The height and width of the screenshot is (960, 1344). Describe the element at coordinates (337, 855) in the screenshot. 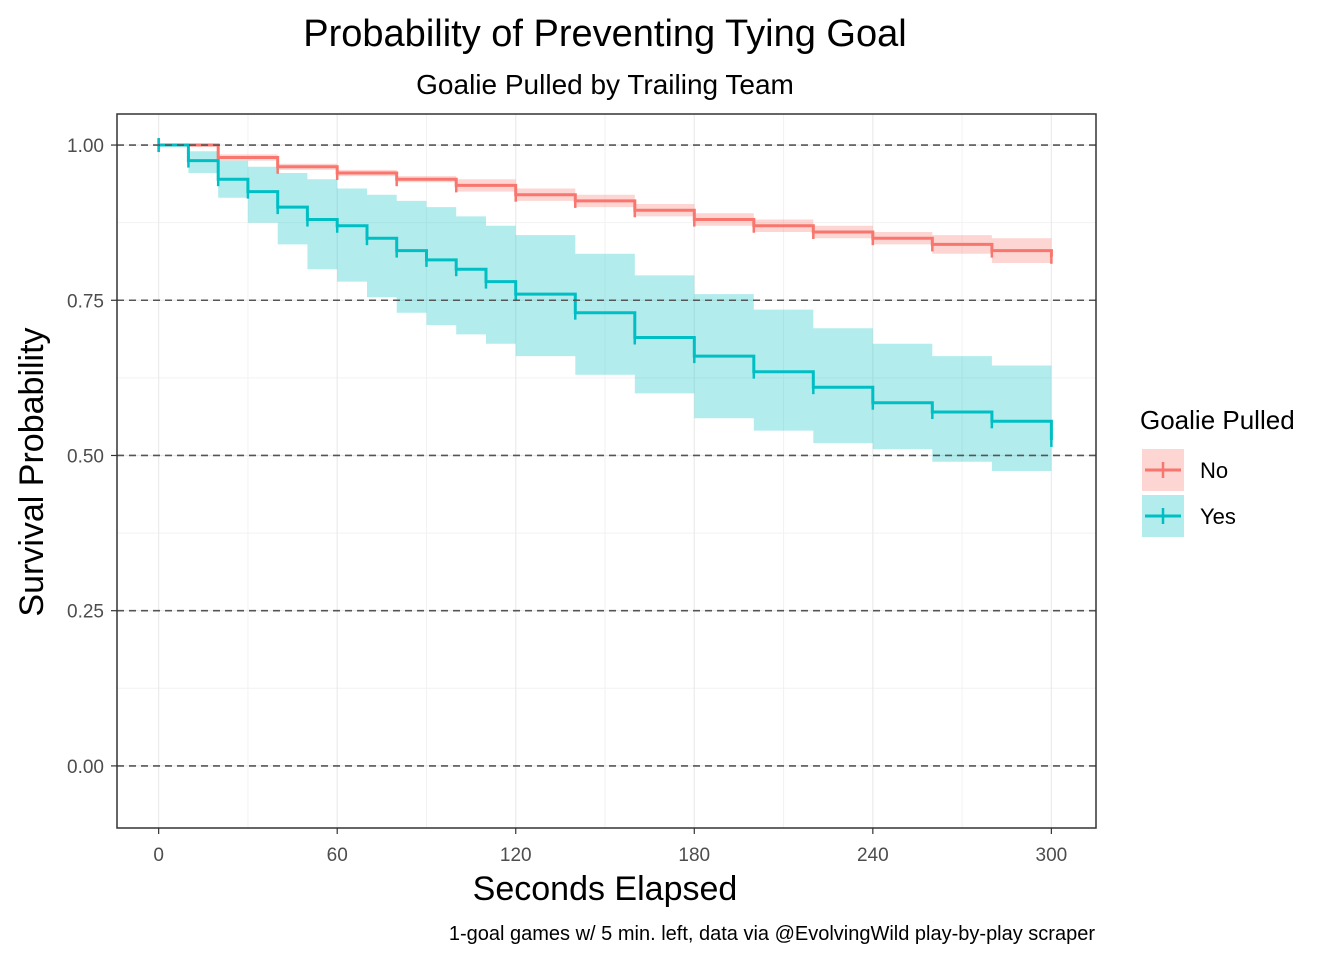

I see `x-tick-label: 60` at that location.